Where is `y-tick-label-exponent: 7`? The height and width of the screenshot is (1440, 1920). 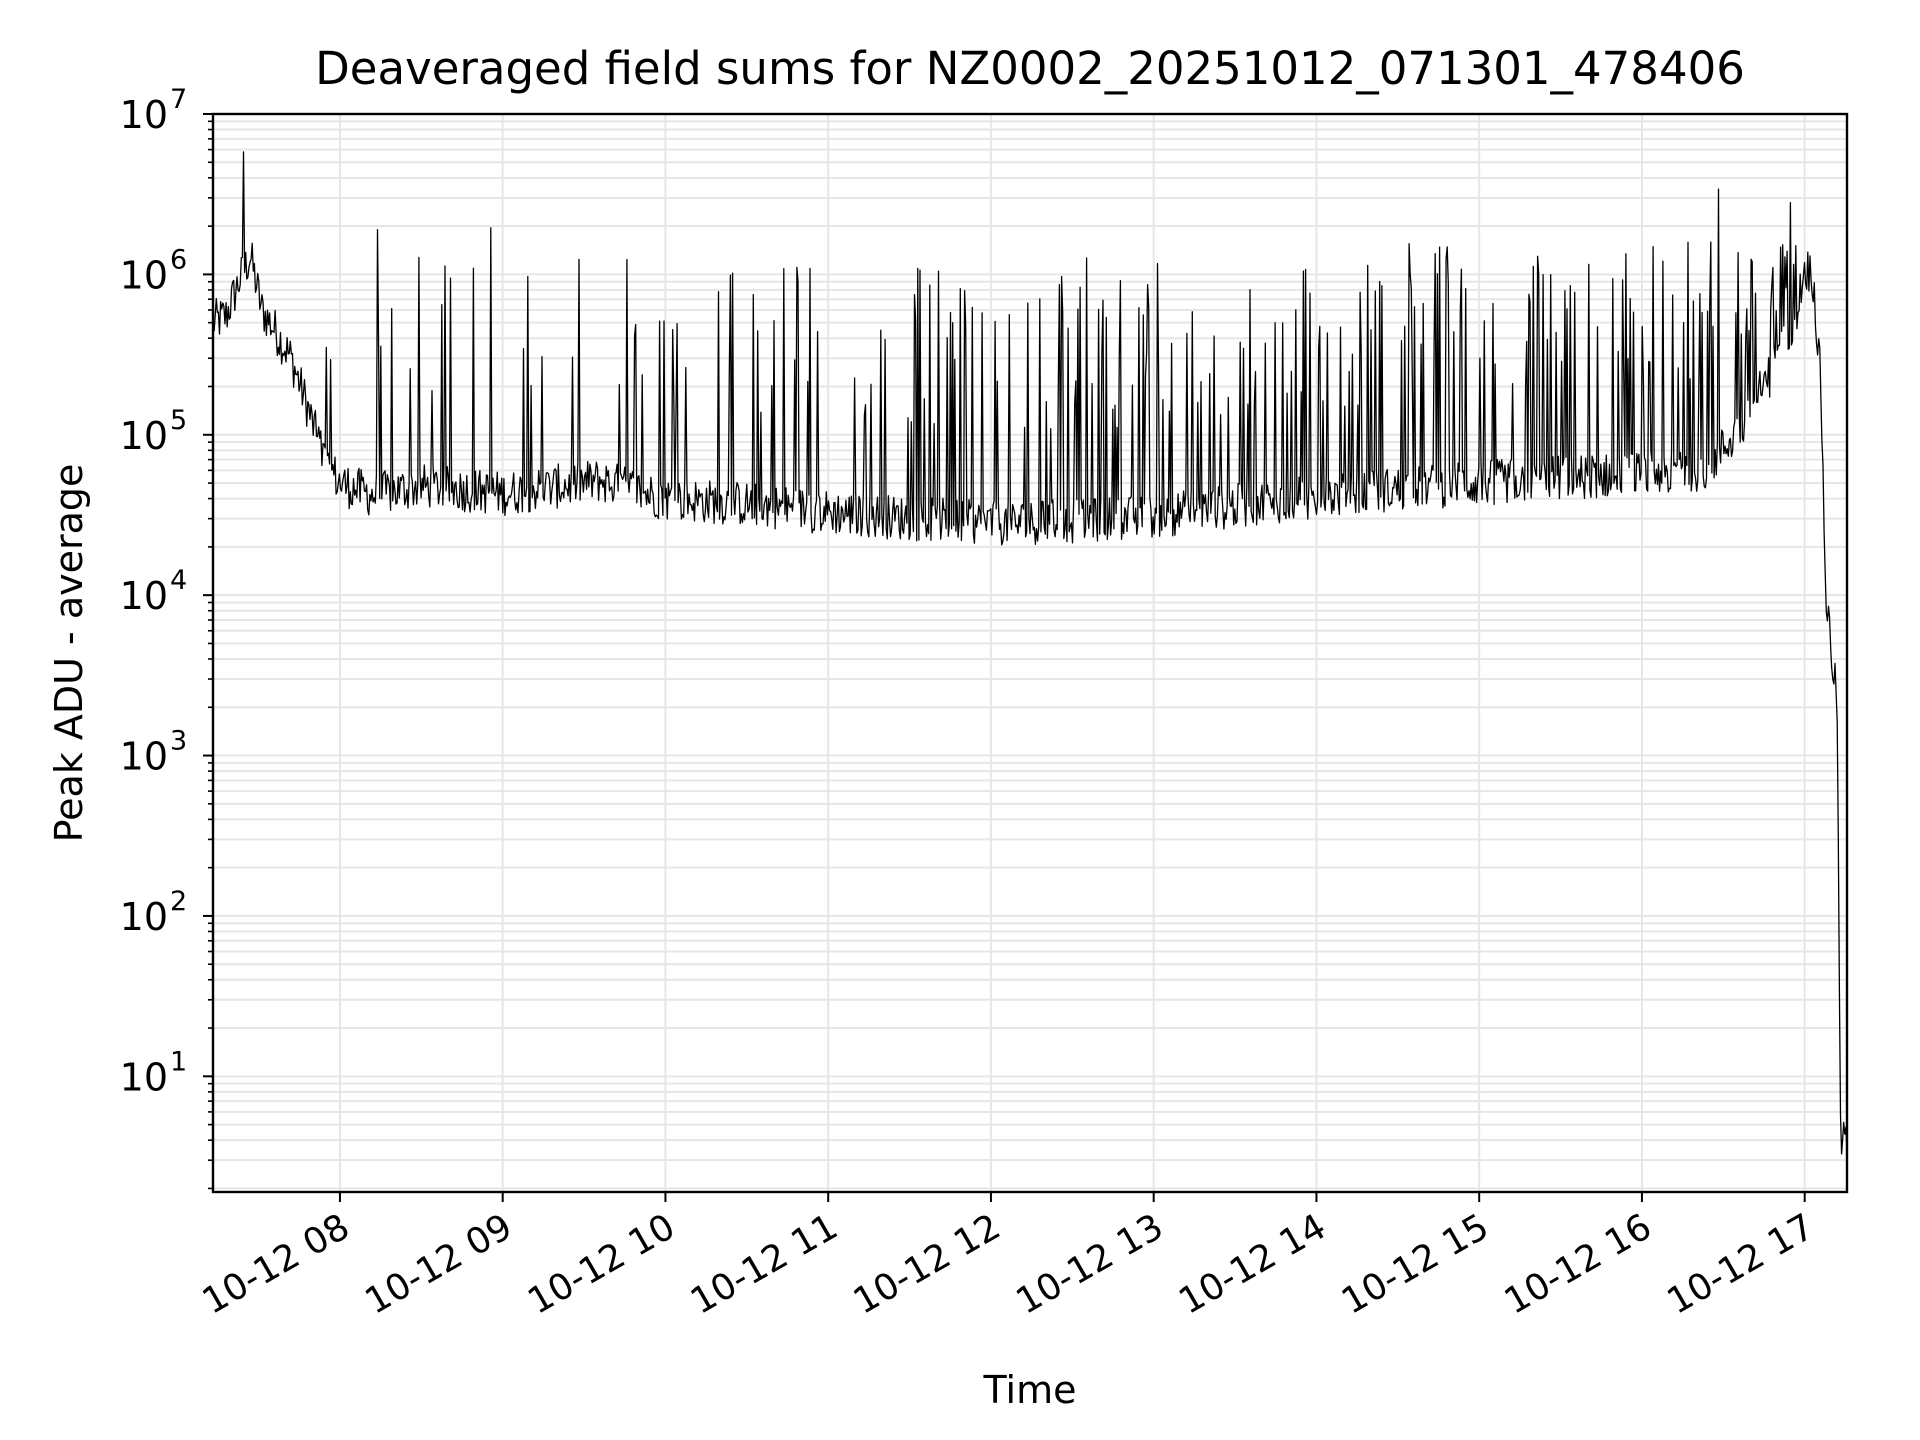 y-tick-label-exponent: 7 is located at coordinates (178, 99).